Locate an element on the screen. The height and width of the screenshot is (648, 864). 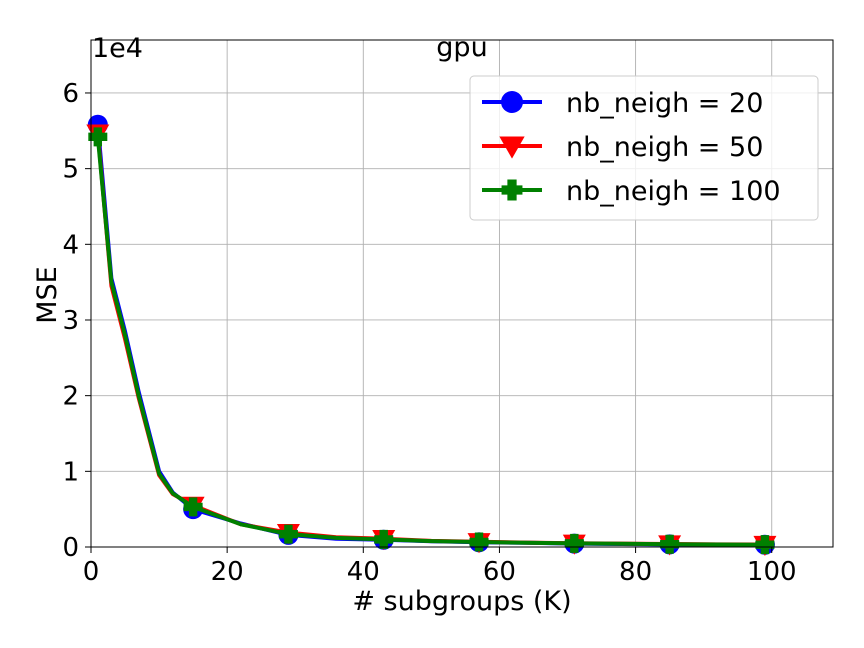
legend-entry: nb_neigh = 20 is located at coordinates (622, 103).